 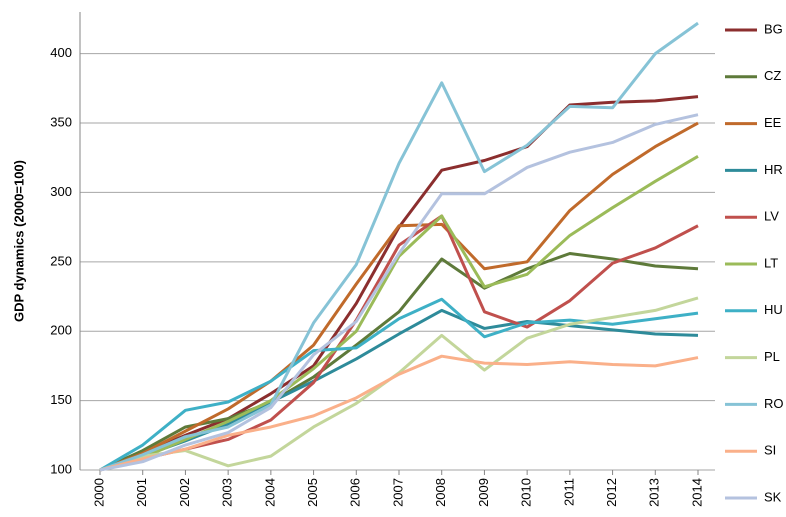 I want to click on x-tick-label: 2003, so click(x=227, y=492).